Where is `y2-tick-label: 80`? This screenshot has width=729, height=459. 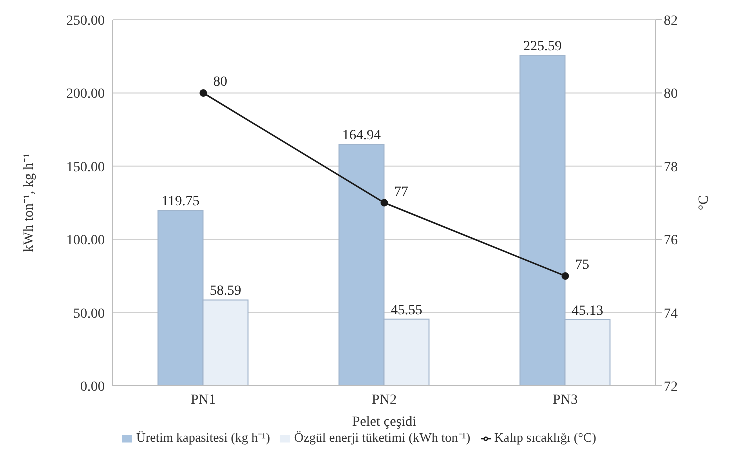 y2-tick-label: 80 is located at coordinates (671, 94).